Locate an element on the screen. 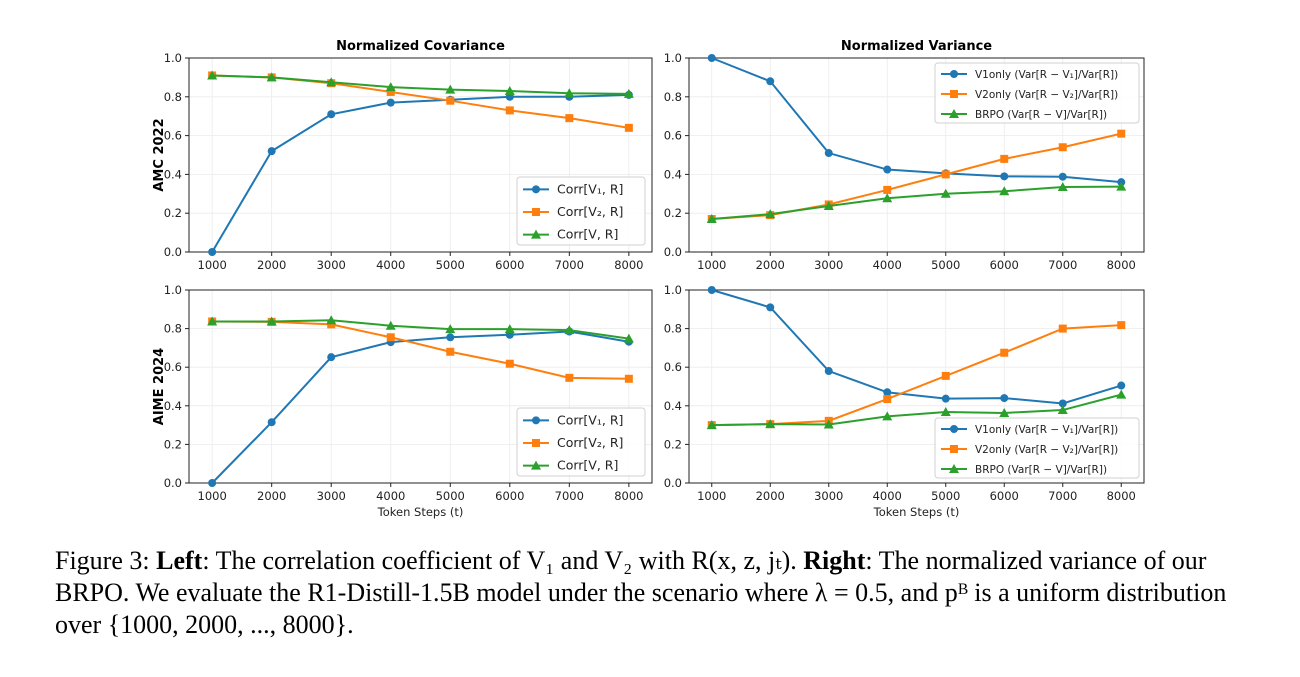 Image resolution: width=1300 pixels, height=677 pixels. x-axis-label: Token Steps (t) is located at coordinates (420, 512).